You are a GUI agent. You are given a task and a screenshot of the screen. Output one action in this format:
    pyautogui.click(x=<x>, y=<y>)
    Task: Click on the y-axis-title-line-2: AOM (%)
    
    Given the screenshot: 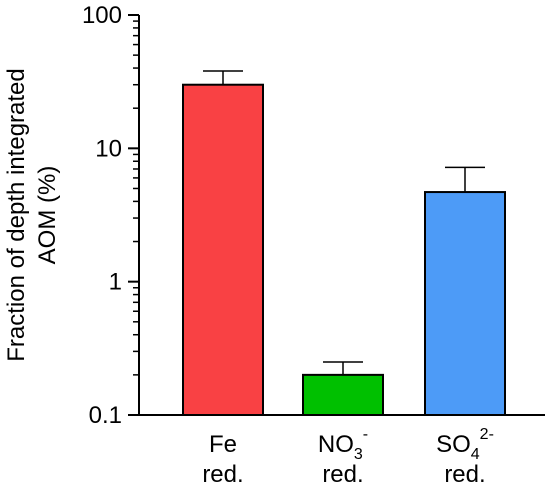 What is the action you would take?
    pyautogui.click(x=47, y=215)
    